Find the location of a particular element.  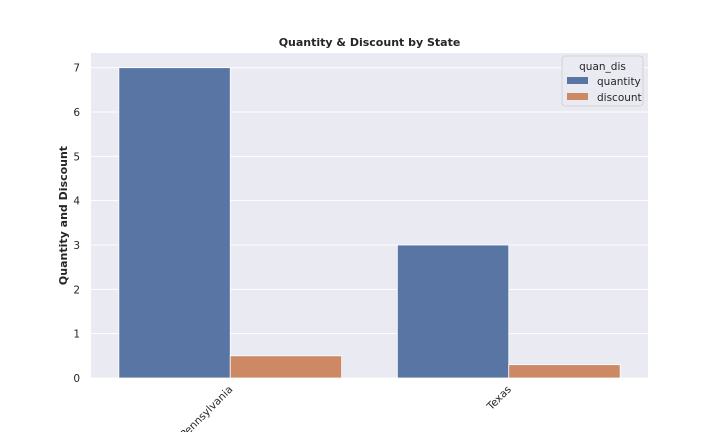

legend-swatch-quantity is located at coordinates (577, 80).